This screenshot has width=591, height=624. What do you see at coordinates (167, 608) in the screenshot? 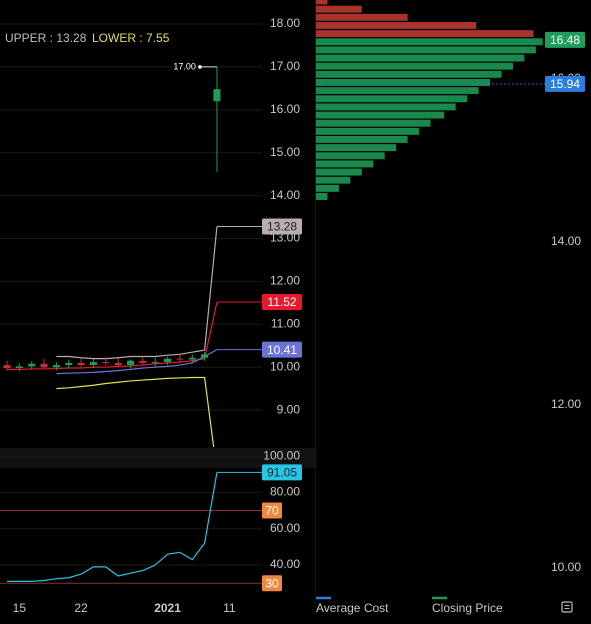
I see `x-tick-label: 2021` at bounding box center [167, 608].